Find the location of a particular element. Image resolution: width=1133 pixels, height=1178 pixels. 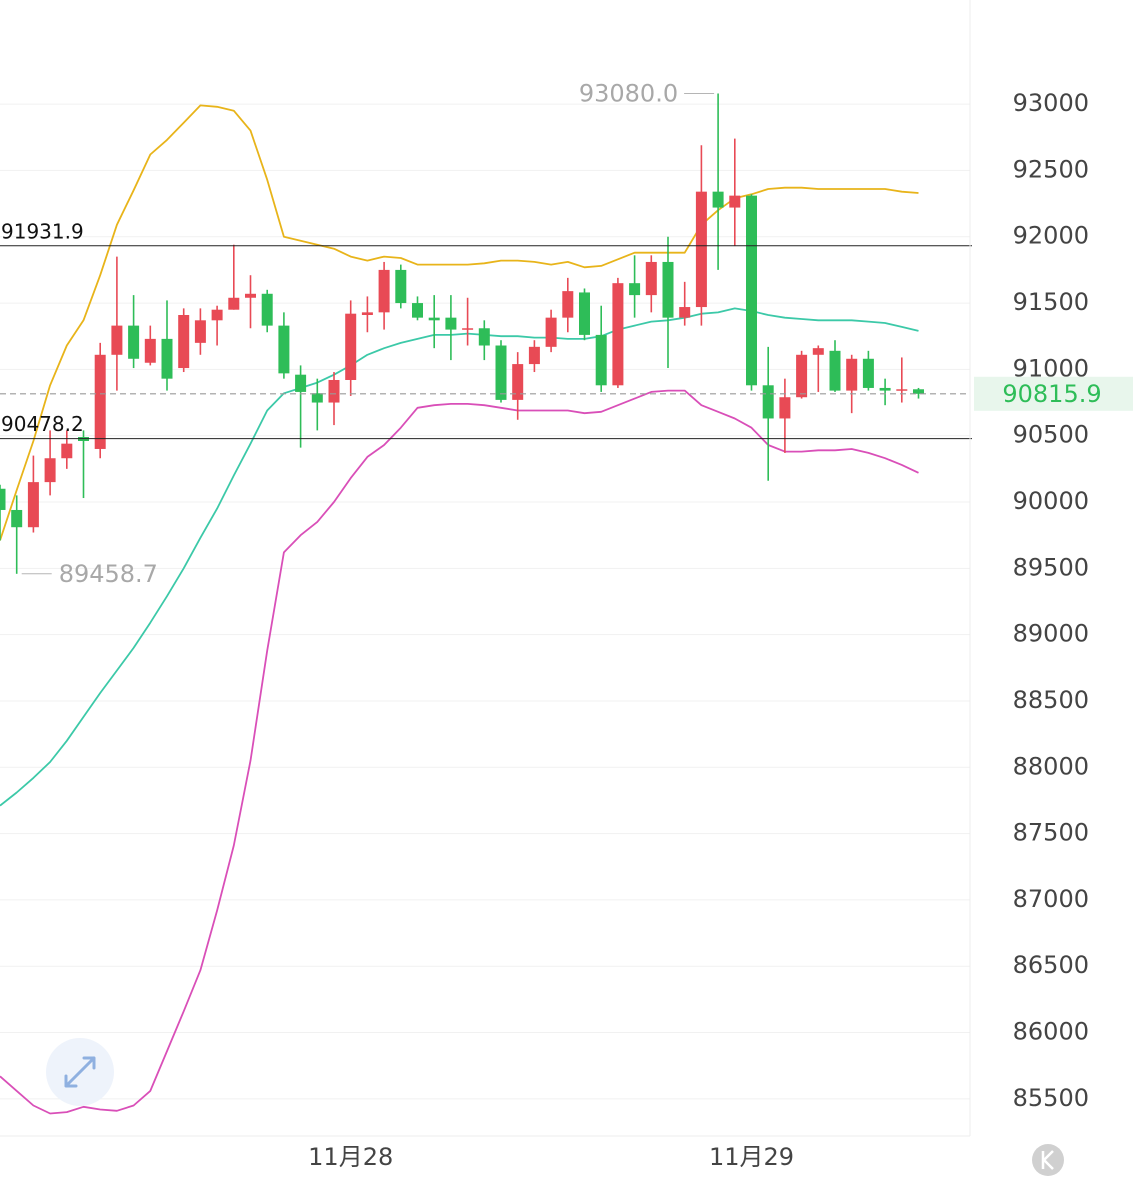

y-tick-label: 88500 is located at coordinates (1051, 700).